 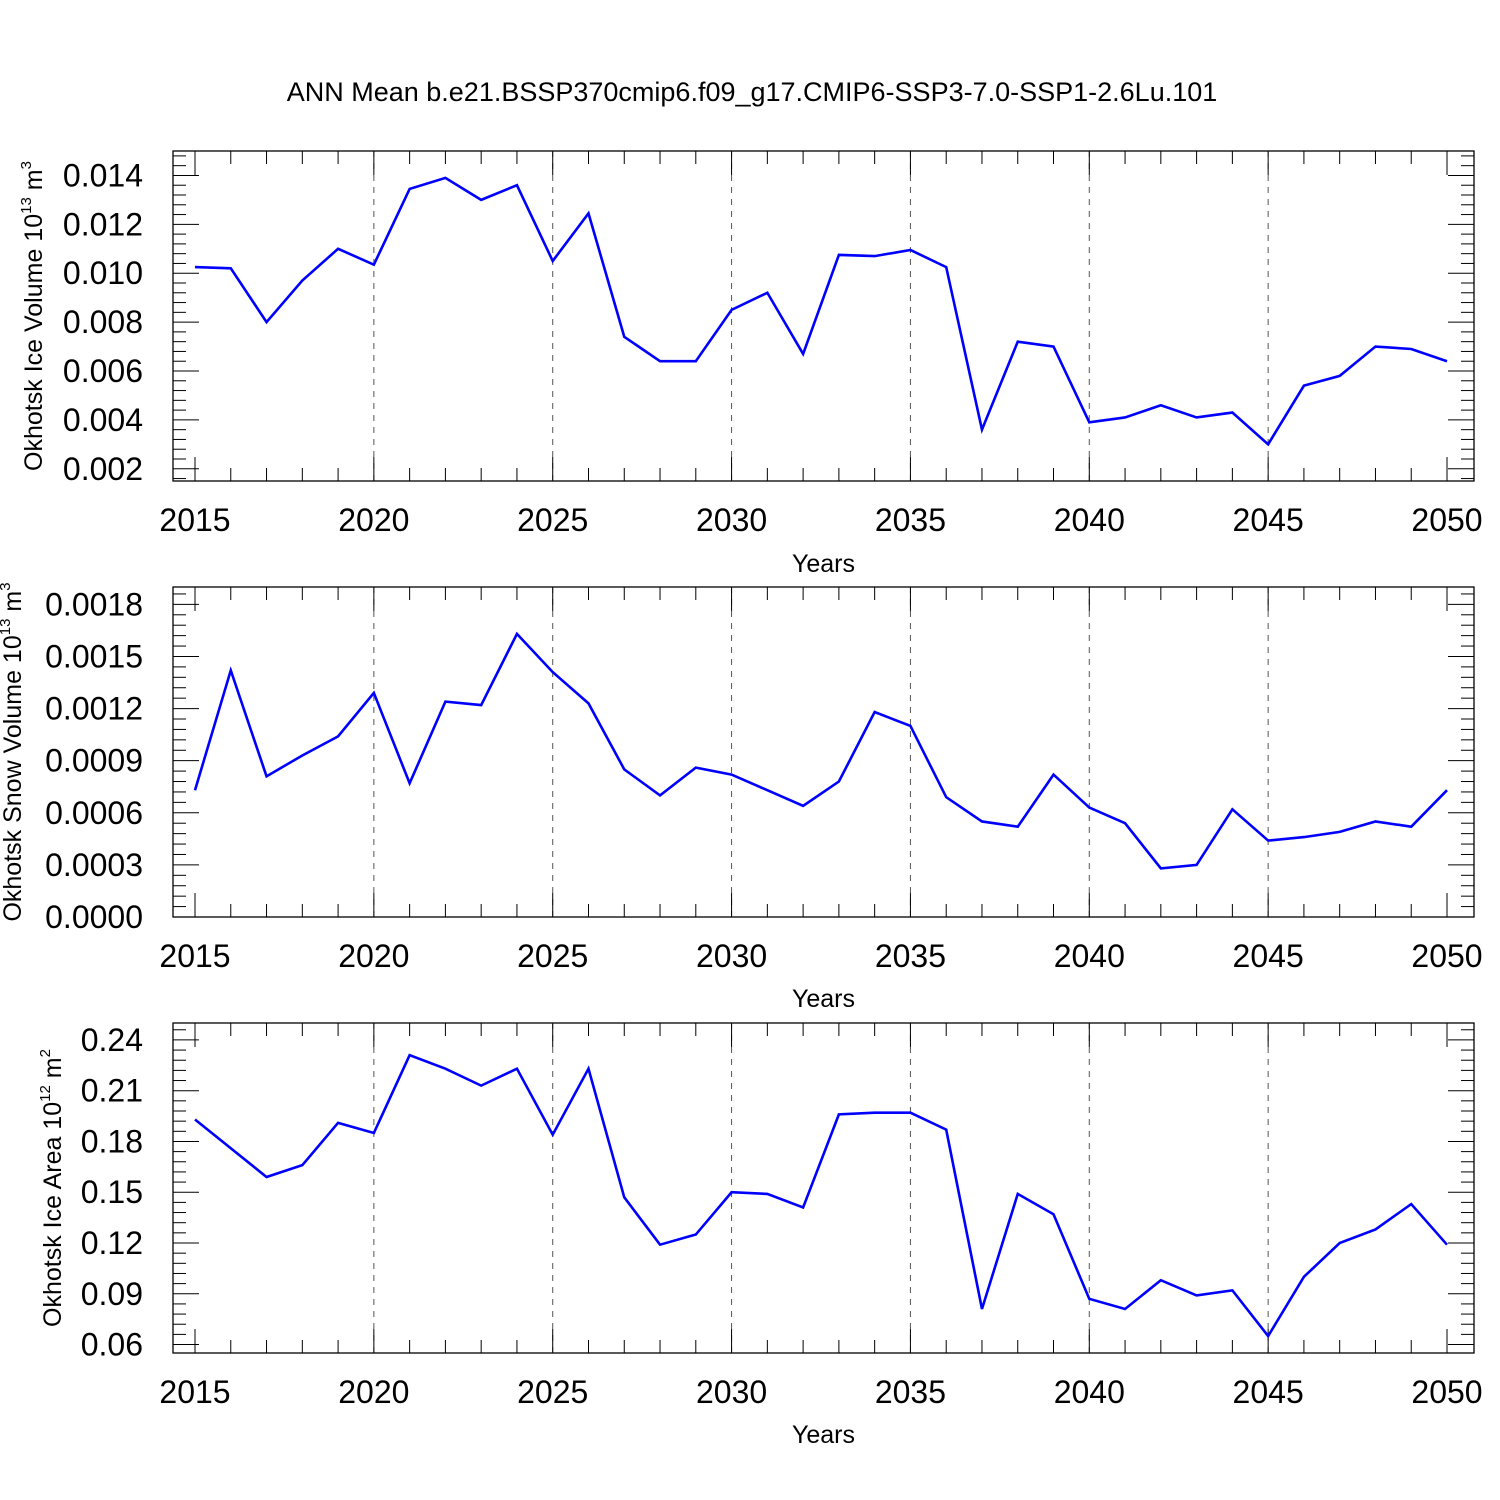 What do you see at coordinates (52, 1188) in the screenshot?
I see `y-axis-label: Okhotsk Ice Area 1012 m2` at bounding box center [52, 1188].